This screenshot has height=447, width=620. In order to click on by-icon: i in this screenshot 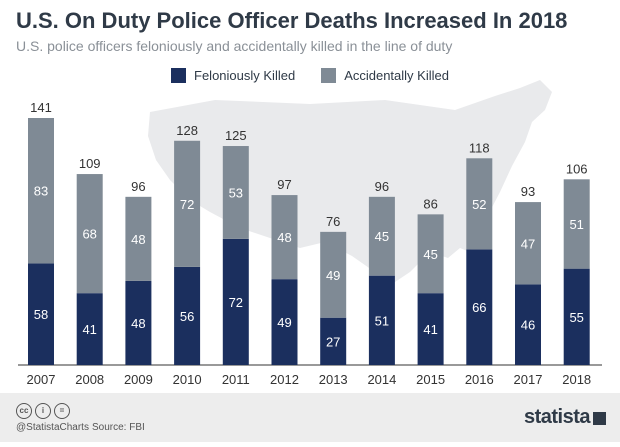, I will do `click(43, 411)`.